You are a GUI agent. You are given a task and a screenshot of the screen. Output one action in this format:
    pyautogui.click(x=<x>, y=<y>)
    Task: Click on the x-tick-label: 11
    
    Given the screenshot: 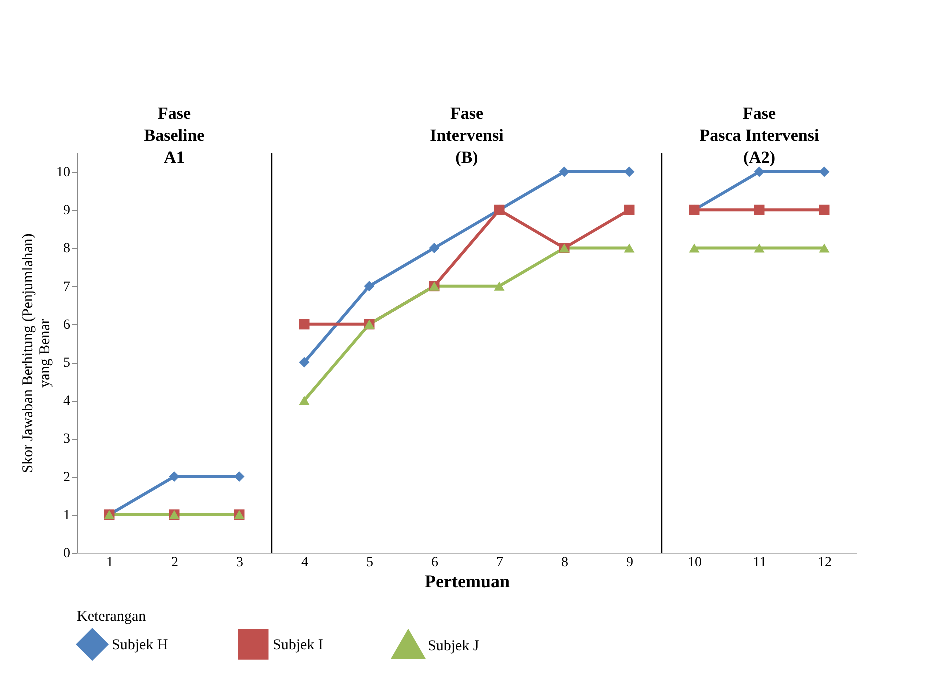 What is the action you would take?
    pyautogui.click(x=760, y=563)
    